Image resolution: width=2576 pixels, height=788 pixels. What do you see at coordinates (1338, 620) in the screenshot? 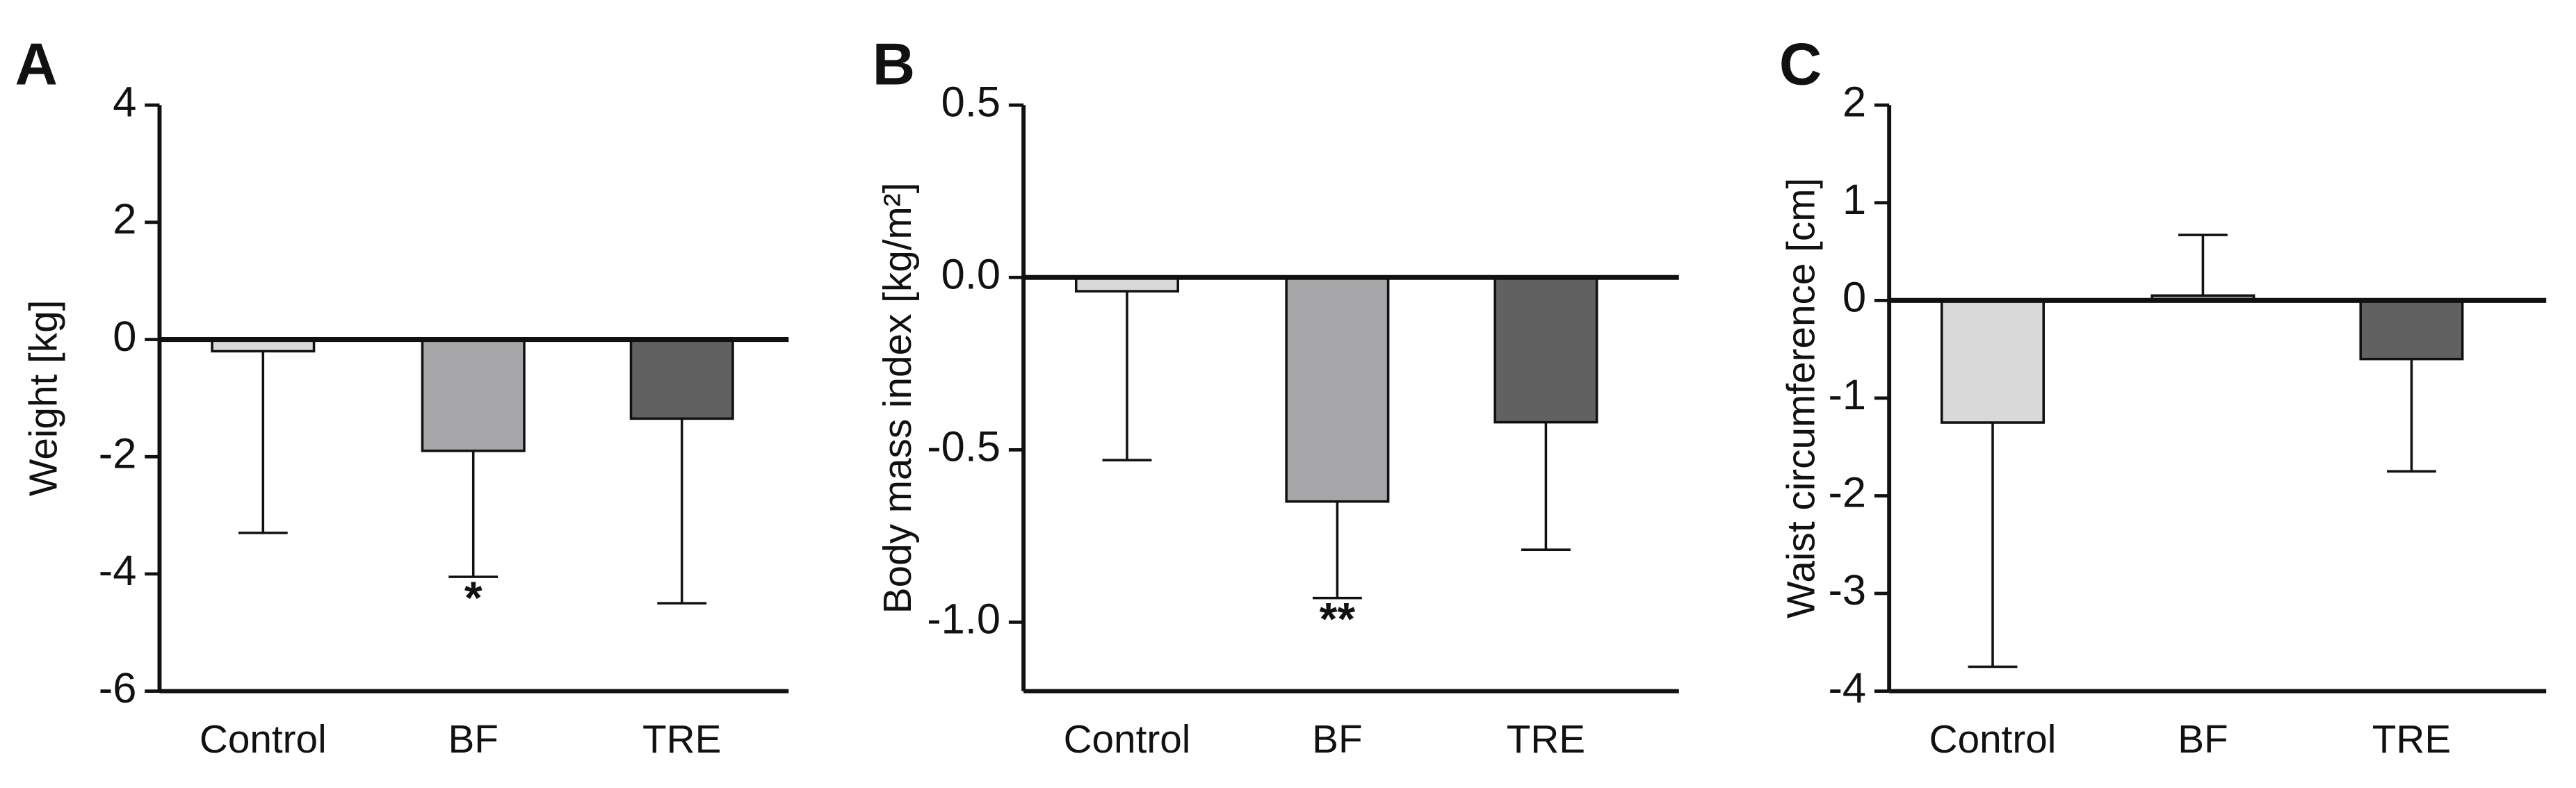
I see `significance-mark: **` at bounding box center [1338, 620].